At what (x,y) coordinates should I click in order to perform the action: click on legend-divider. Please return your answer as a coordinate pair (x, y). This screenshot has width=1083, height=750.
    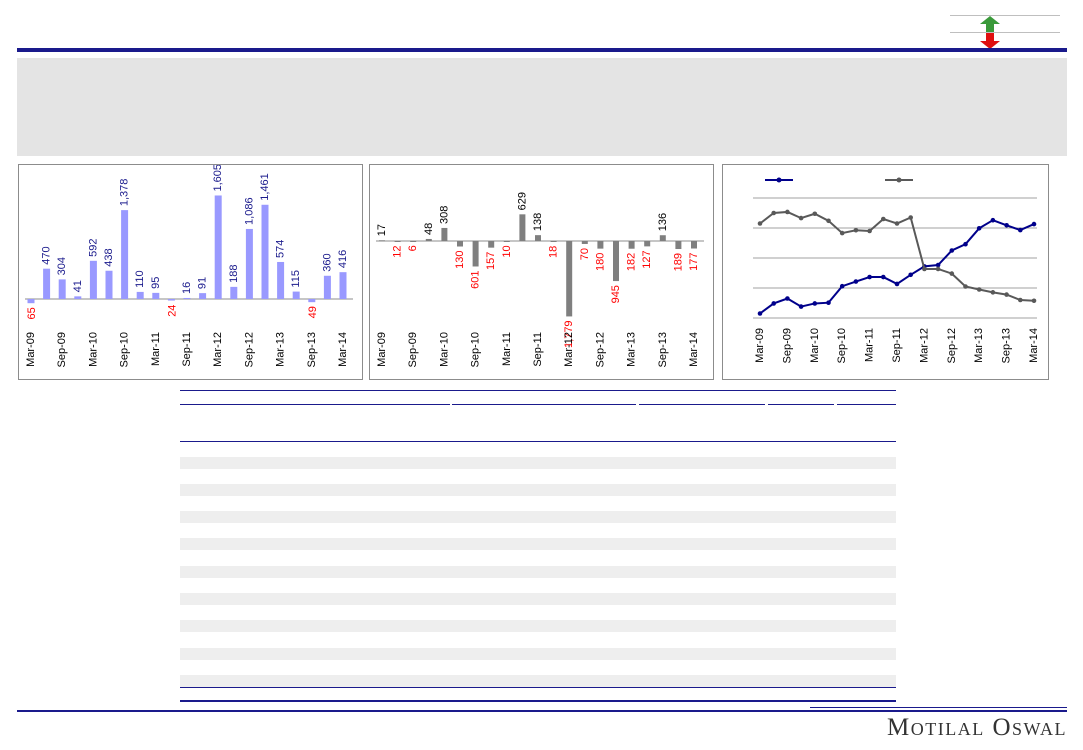
    Looking at the image, I should click on (1005, 15).